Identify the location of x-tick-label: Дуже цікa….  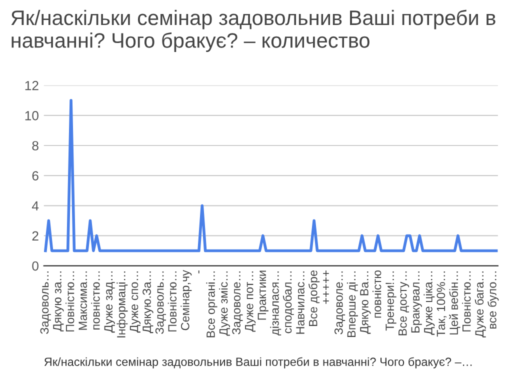
(429, 303).